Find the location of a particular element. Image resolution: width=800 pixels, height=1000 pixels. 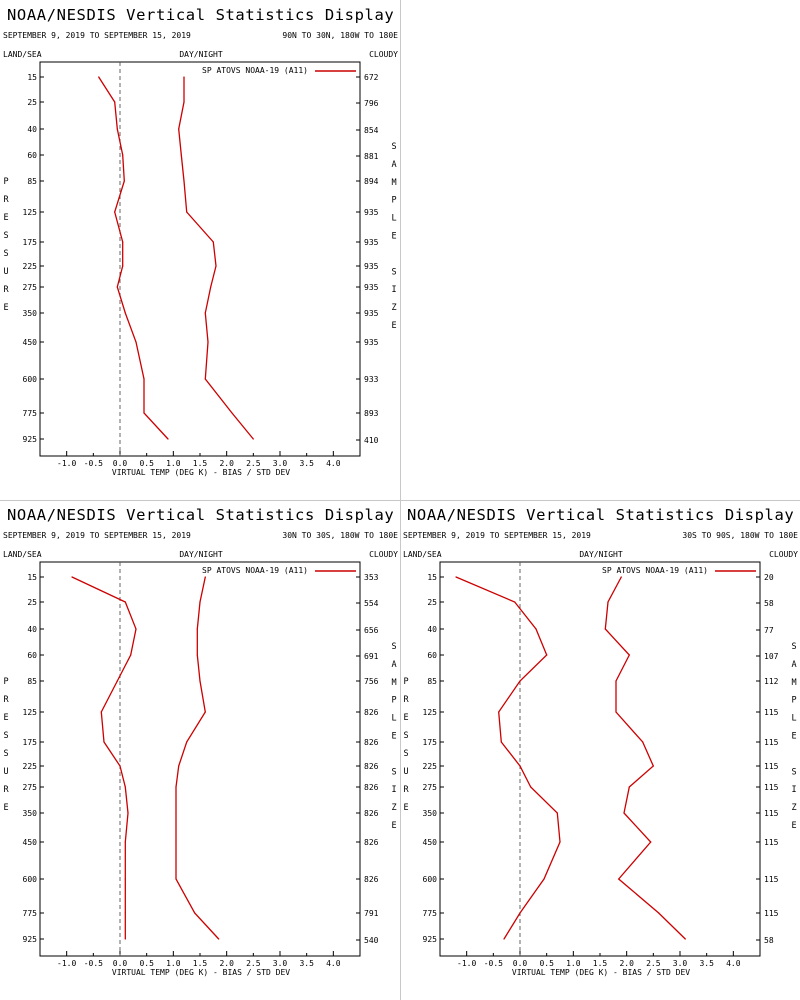

bias-line is located at coordinates (508, 758).